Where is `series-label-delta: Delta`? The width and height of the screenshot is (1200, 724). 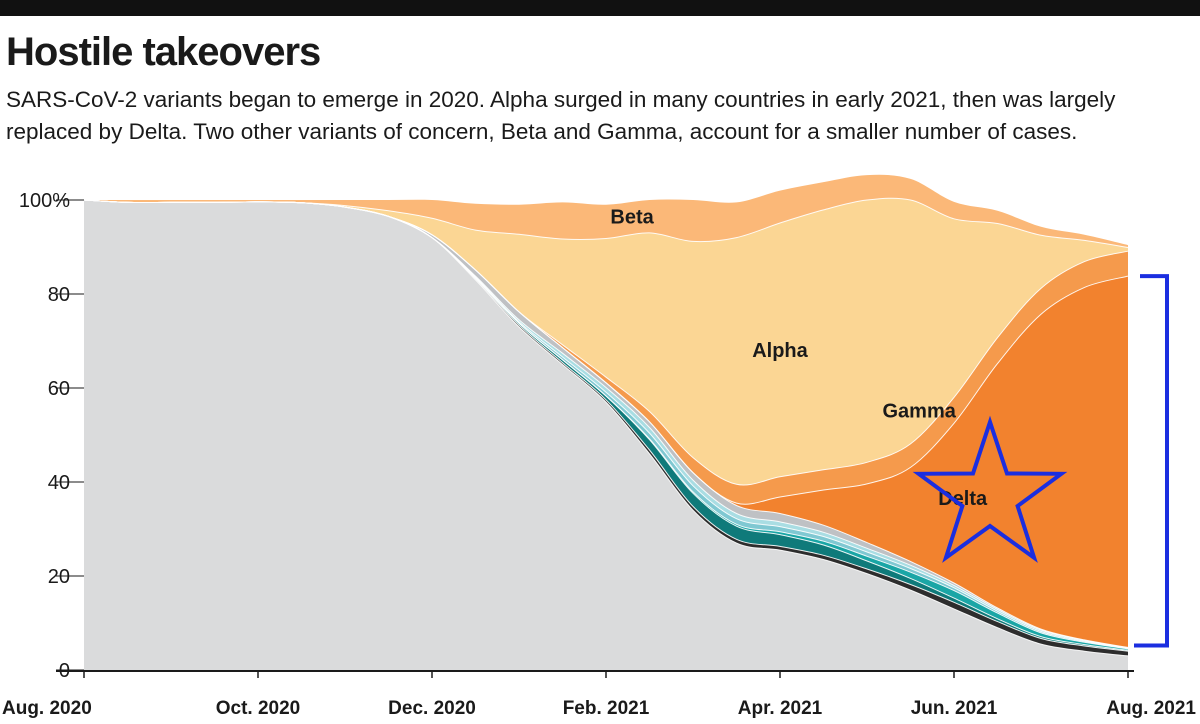
series-label-delta: Delta is located at coordinates (963, 499).